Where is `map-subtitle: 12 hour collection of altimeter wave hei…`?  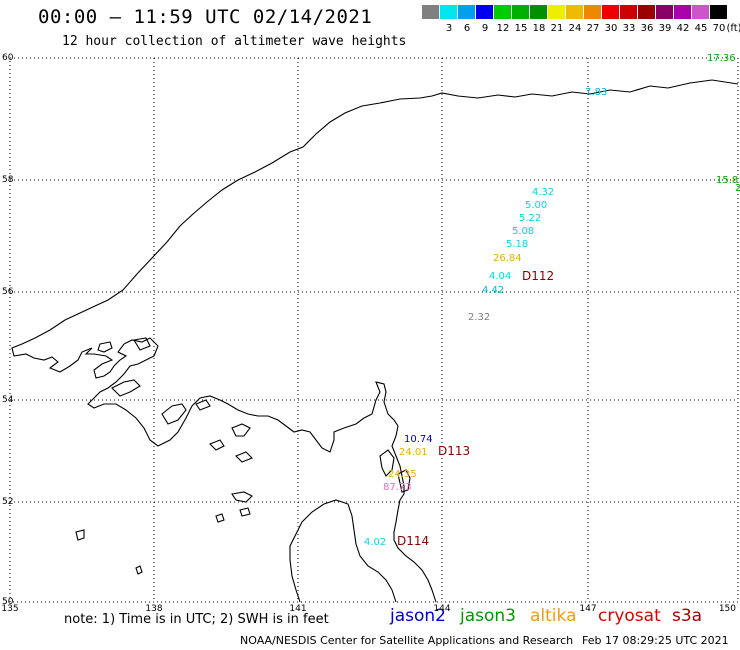
map-subtitle: 12 hour collection of altimeter wave hei… is located at coordinates (234, 41).